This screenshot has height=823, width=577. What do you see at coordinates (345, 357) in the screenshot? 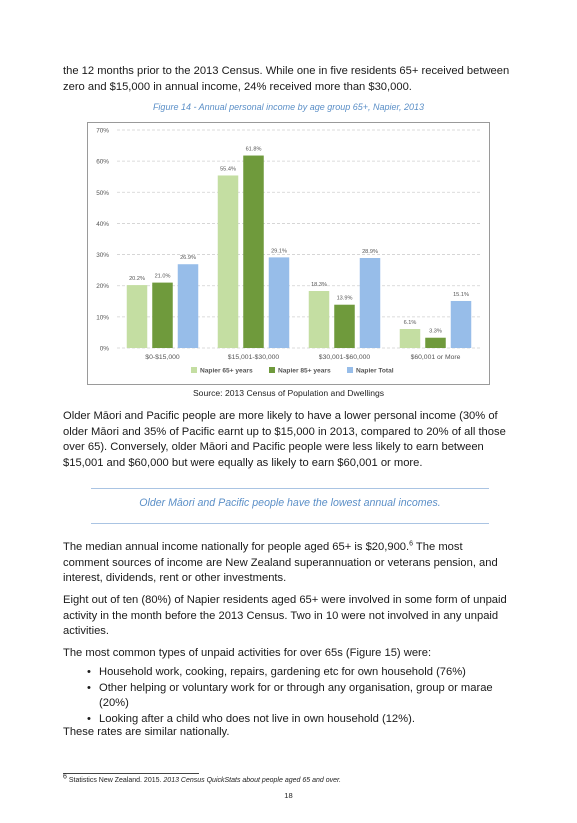
I see `x-tick-label: $30,001-$60,000` at bounding box center [345, 357].